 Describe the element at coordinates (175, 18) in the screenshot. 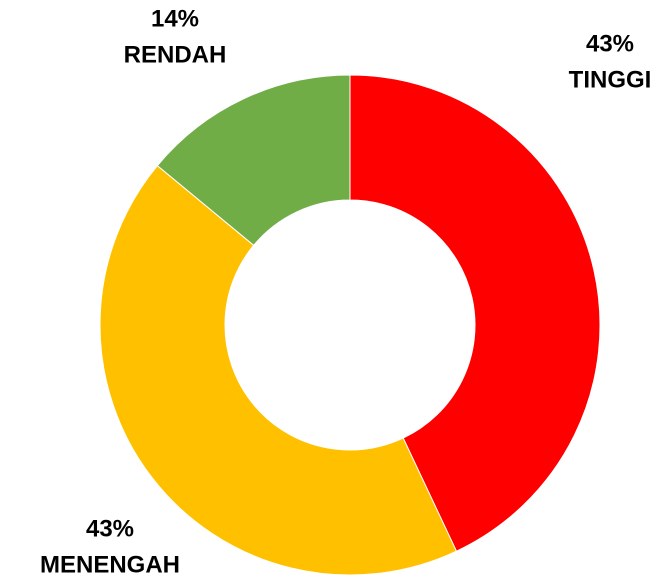

I see `data-label: 14%` at that location.